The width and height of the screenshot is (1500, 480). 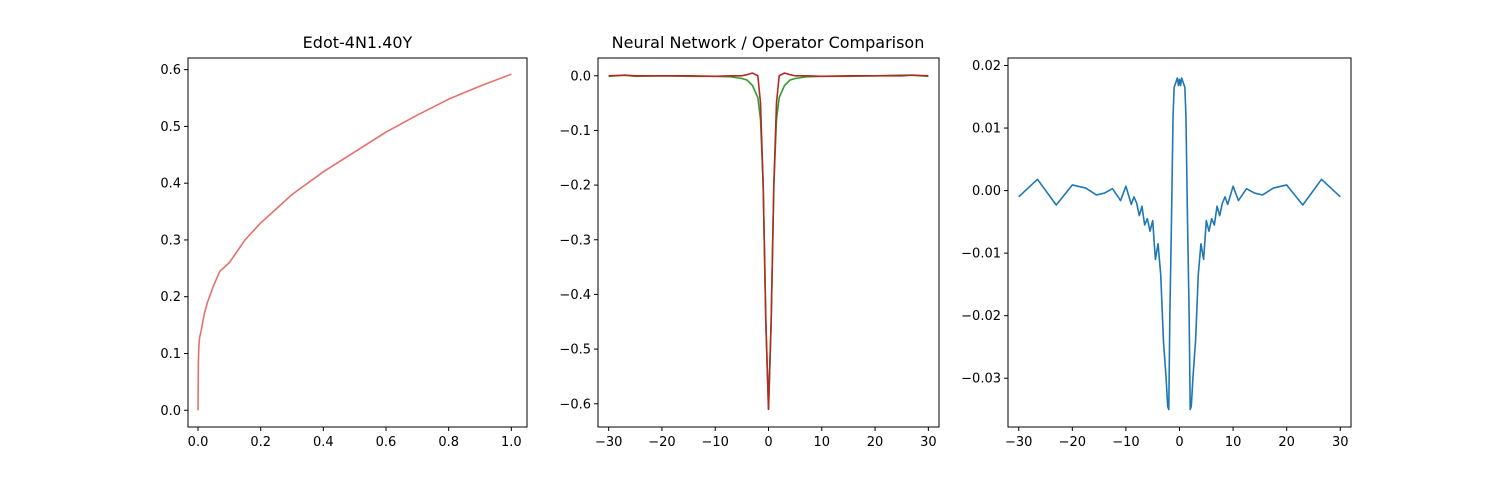 I want to click on panel-3-x-tick-label-1: −30, so click(x=1018, y=442).